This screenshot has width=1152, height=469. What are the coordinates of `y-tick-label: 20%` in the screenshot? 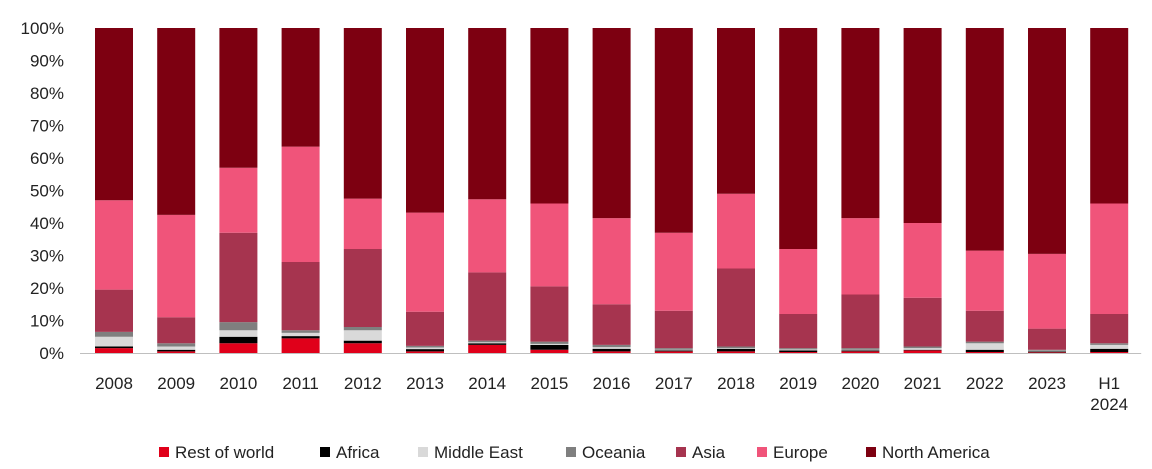 It's located at (47, 288).